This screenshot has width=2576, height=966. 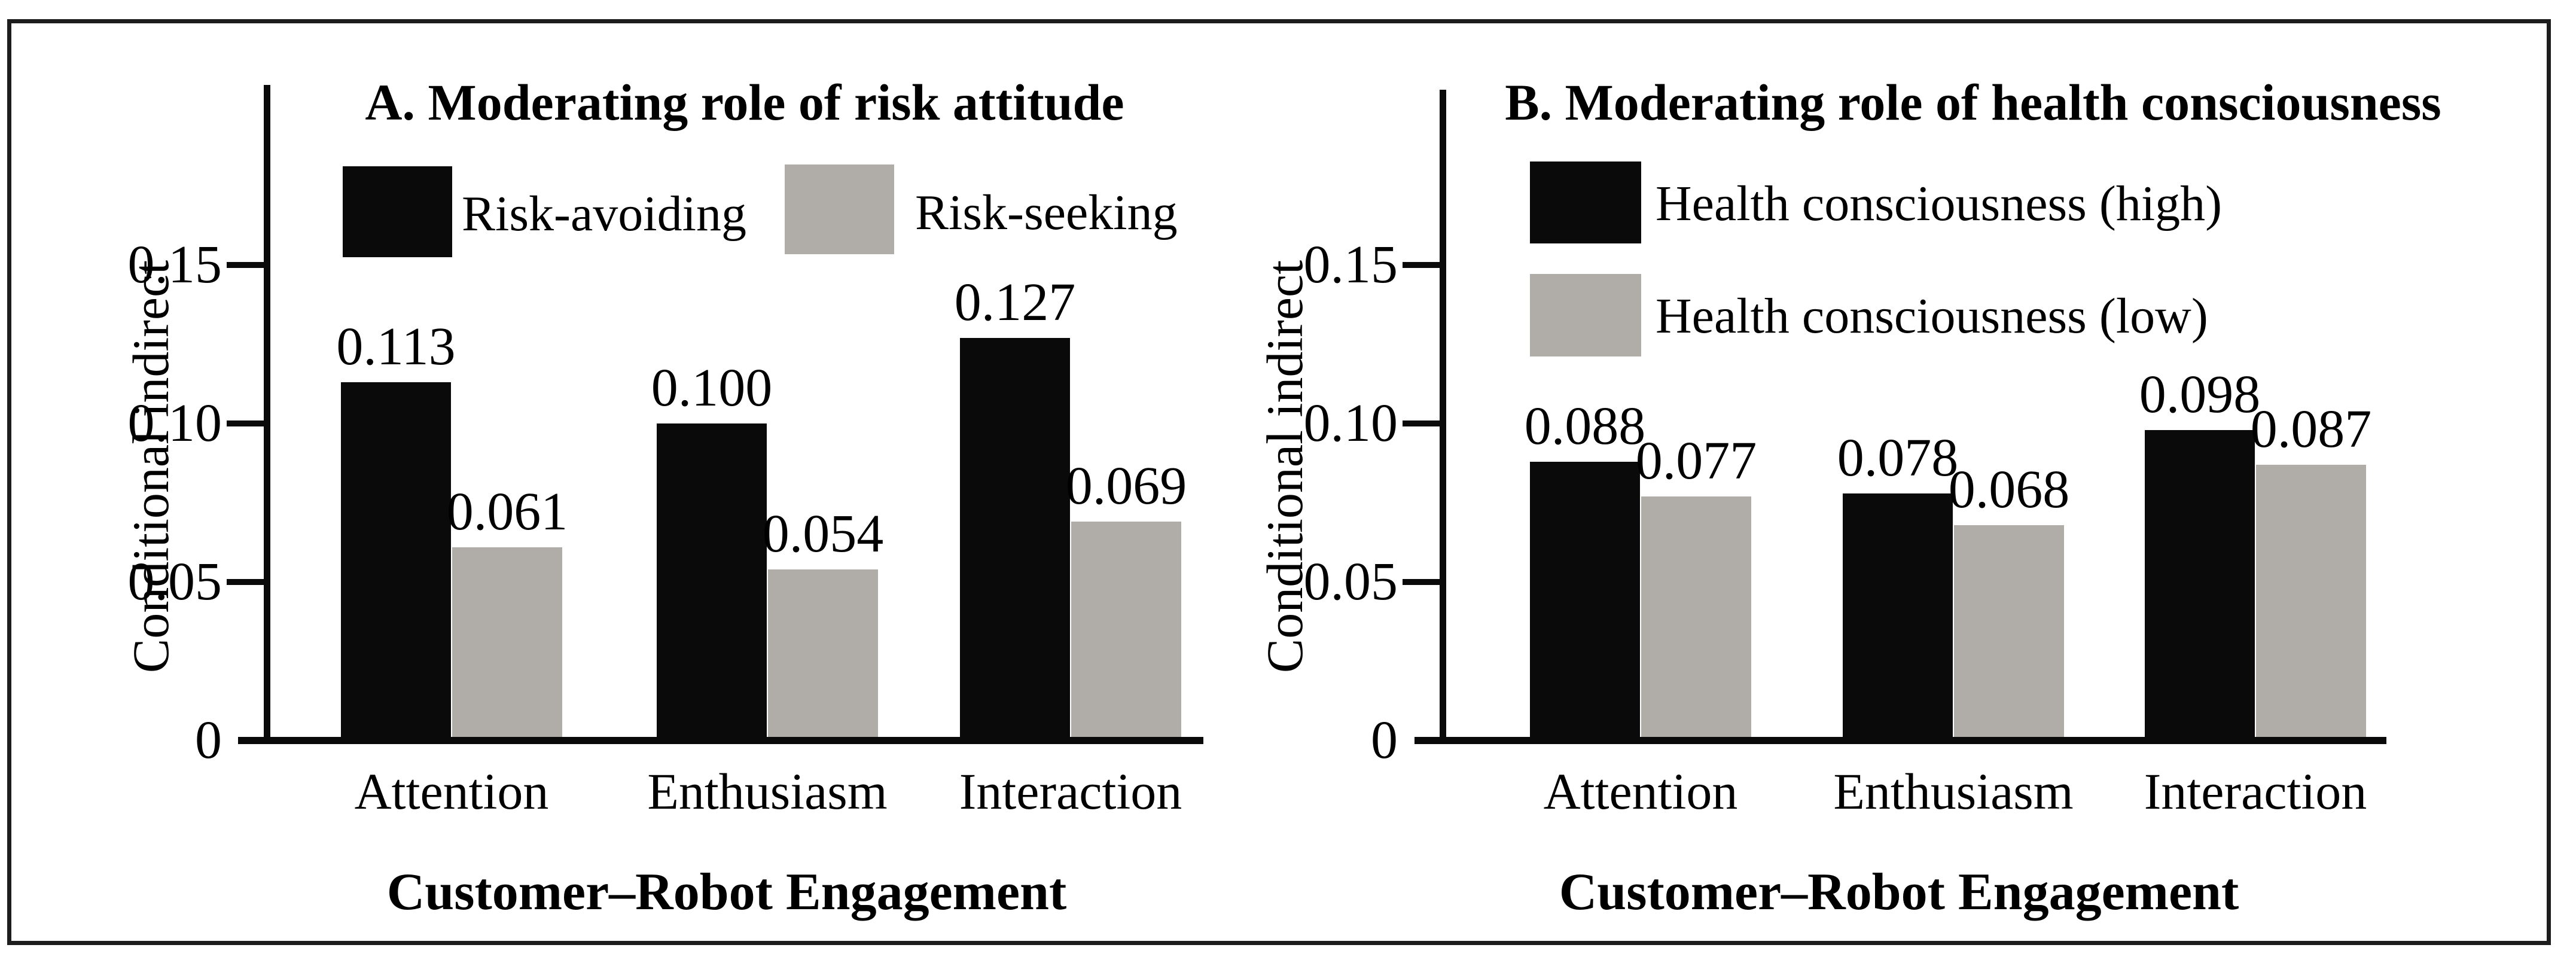 I want to click on panel-a-bar-enthusiasm-series2, so click(x=823, y=656).